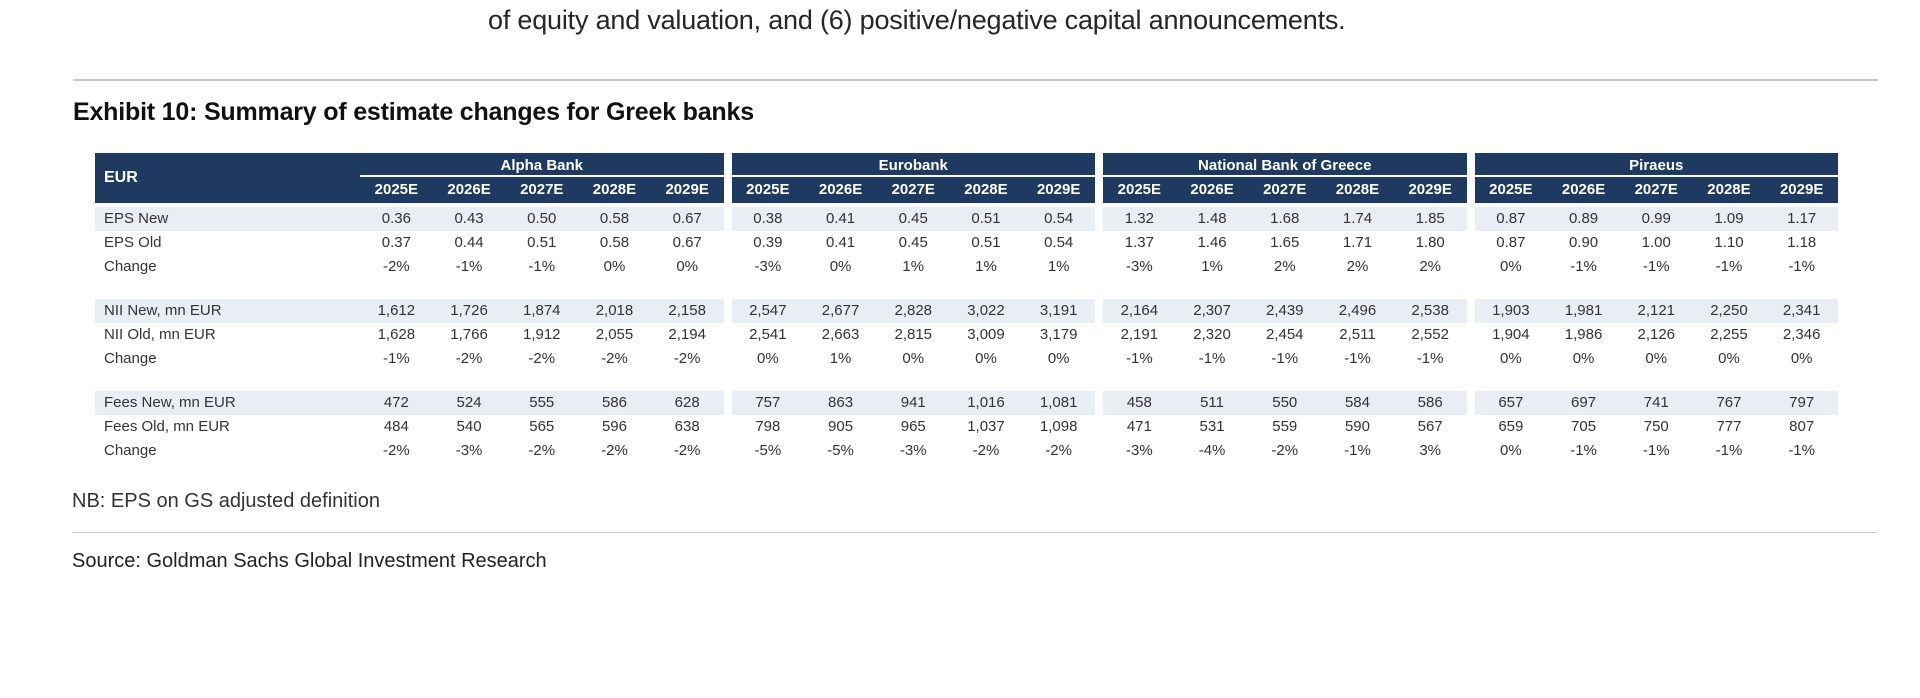 This screenshot has height=698, width=1920. Describe the element at coordinates (396, 334) in the screenshot. I see `table-cell: 1,628` at that location.